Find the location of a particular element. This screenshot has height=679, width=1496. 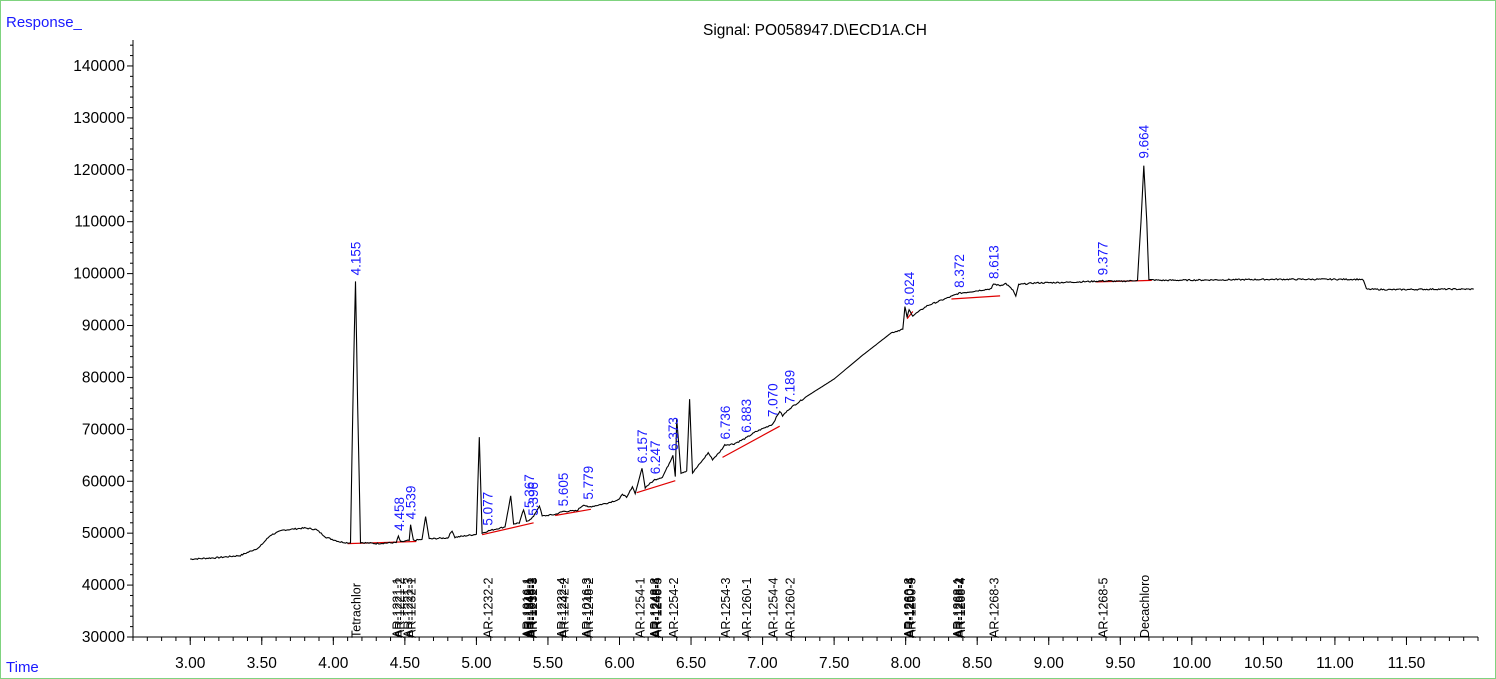

peak-label: 4.539 is located at coordinates (410, 503).